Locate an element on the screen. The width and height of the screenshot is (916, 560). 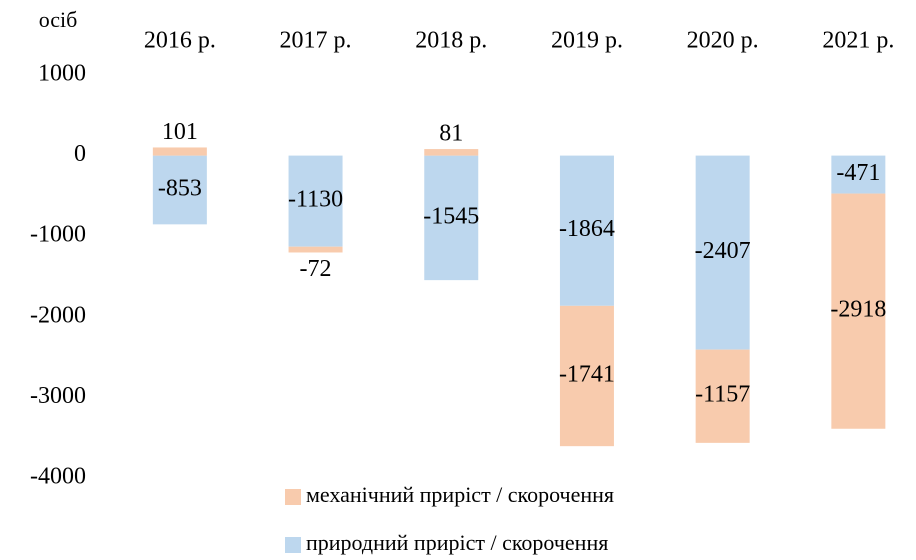
data-label: -1864 is located at coordinates (587, 229).